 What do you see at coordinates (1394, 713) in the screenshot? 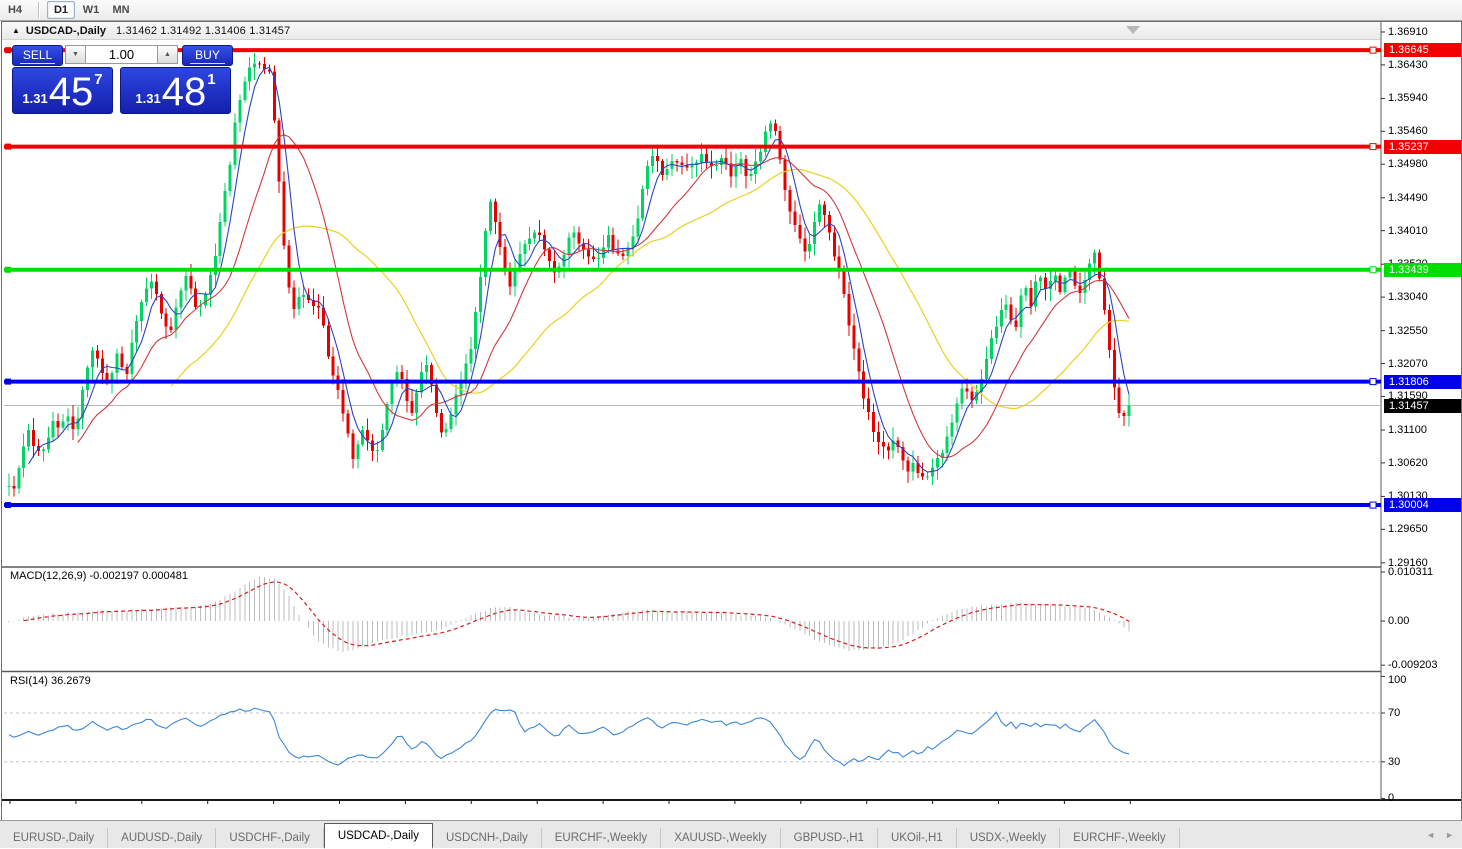
I see `rsi-axis-label: 70` at bounding box center [1394, 713].